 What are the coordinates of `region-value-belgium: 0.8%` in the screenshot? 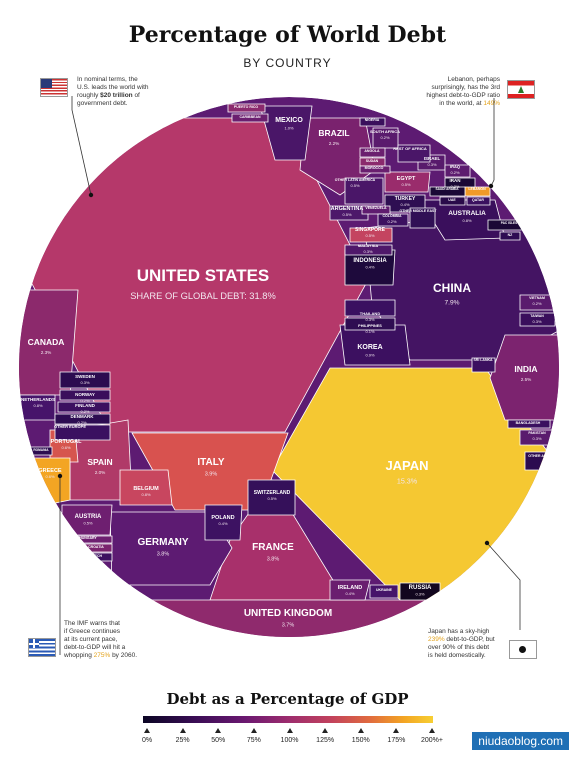 It's located at (146, 494).